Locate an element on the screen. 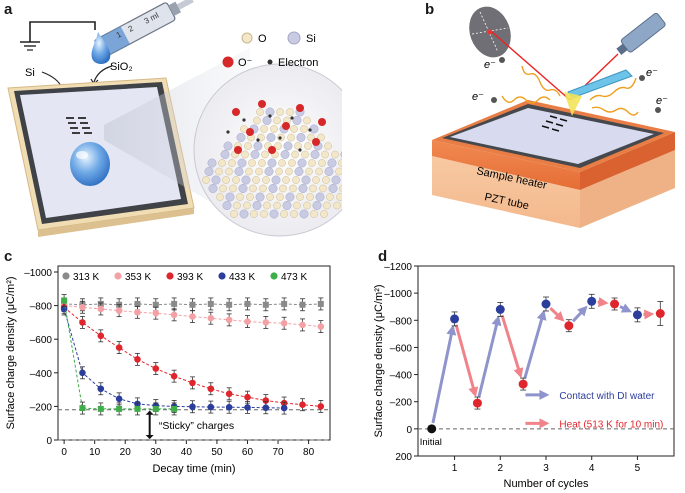  sticky-charges-label: “Sticky” charges is located at coordinates (196, 426).